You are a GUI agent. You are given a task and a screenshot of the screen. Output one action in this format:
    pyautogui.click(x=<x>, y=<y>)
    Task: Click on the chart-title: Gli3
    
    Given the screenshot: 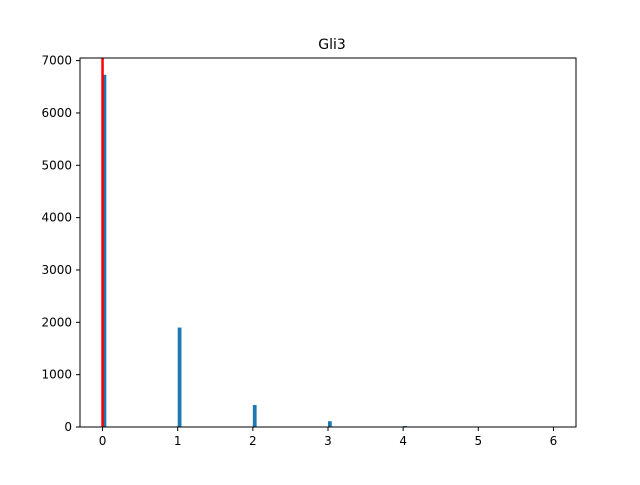 What is the action you would take?
    pyautogui.click(x=332, y=45)
    